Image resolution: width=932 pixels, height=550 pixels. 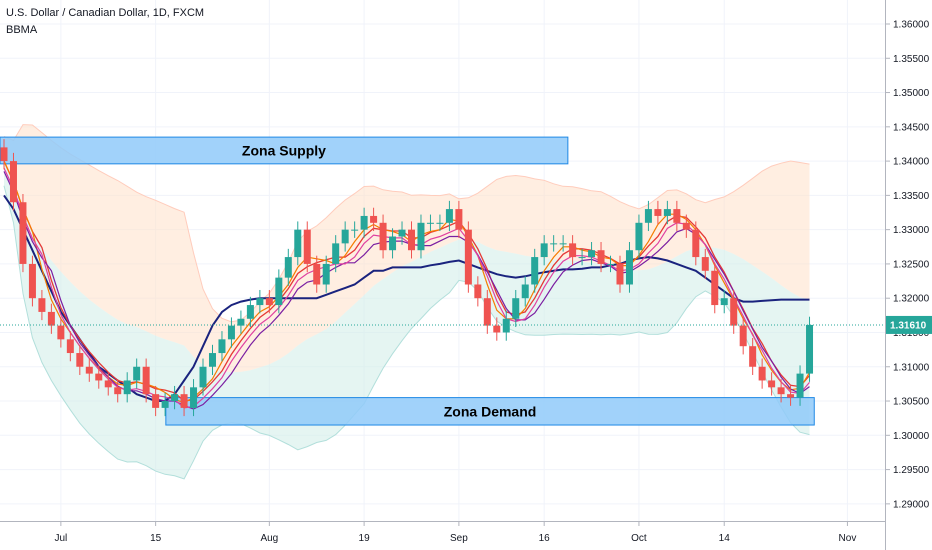 I want to click on time-tick-label: 15, so click(x=156, y=538).